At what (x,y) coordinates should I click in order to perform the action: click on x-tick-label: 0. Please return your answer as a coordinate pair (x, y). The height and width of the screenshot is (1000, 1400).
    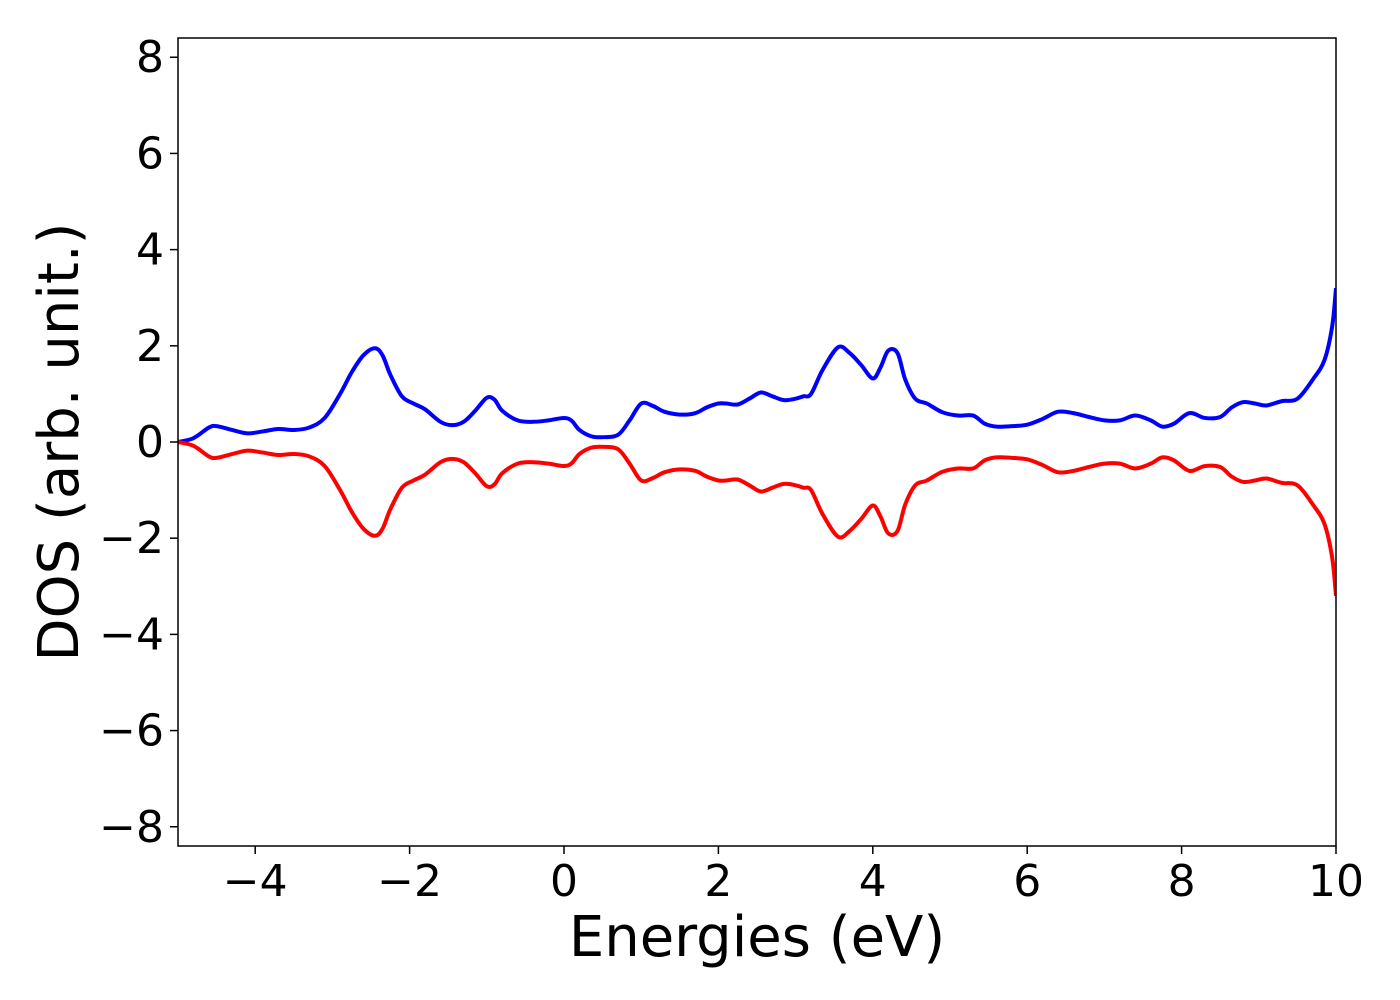
    Looking at the image, I should click on (564, 881).